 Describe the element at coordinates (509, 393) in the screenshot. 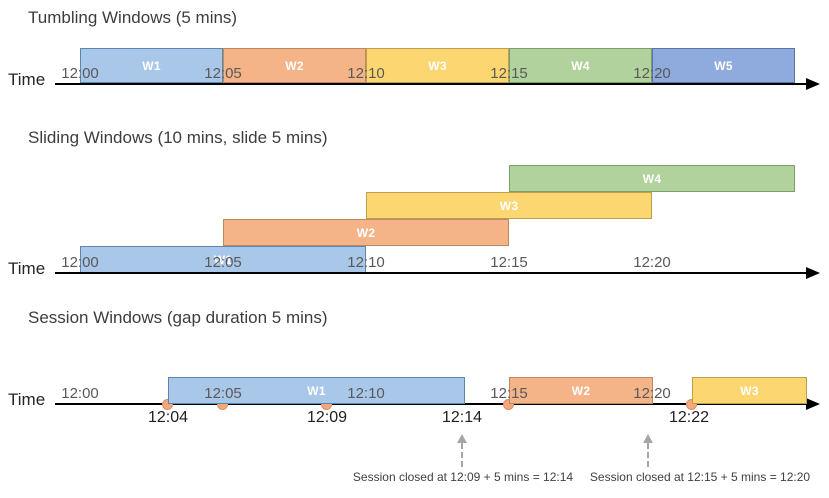

I see `session-tick-1215: 12:15` at that location.